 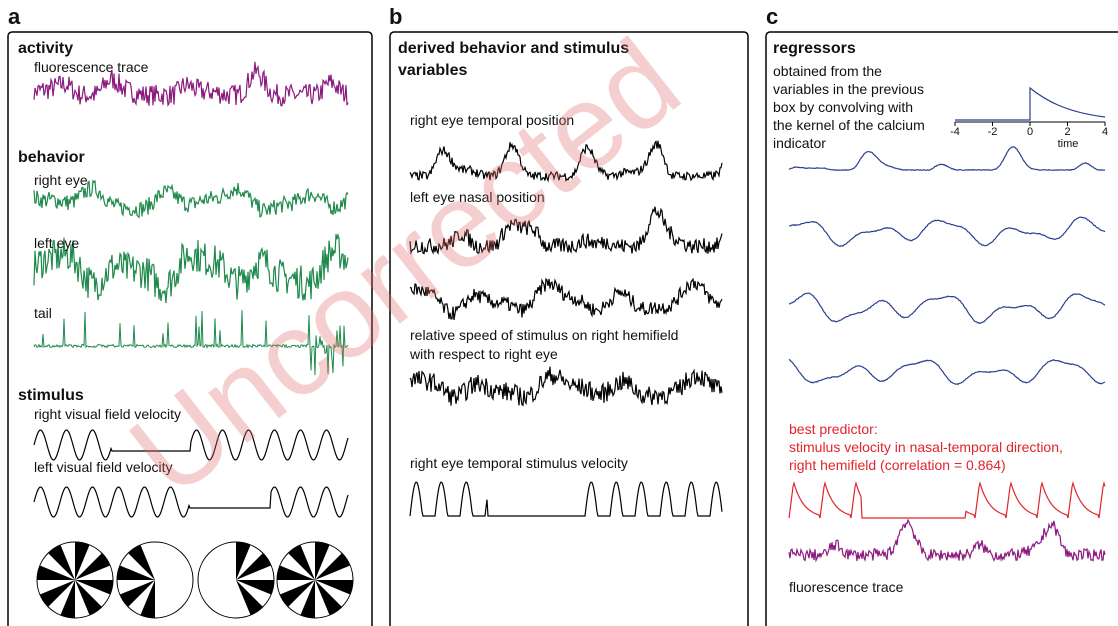 I want to click on heading: activity, so click(x=45, y=48).